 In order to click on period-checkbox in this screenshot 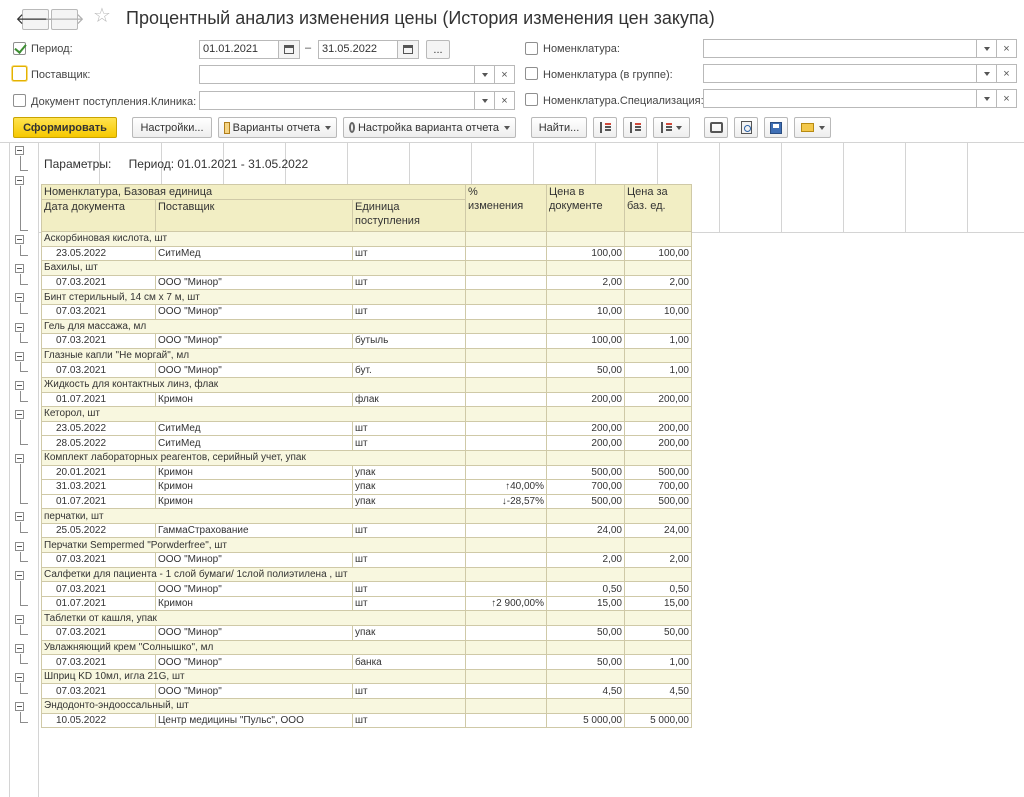, I will do `click(19, 48)`.